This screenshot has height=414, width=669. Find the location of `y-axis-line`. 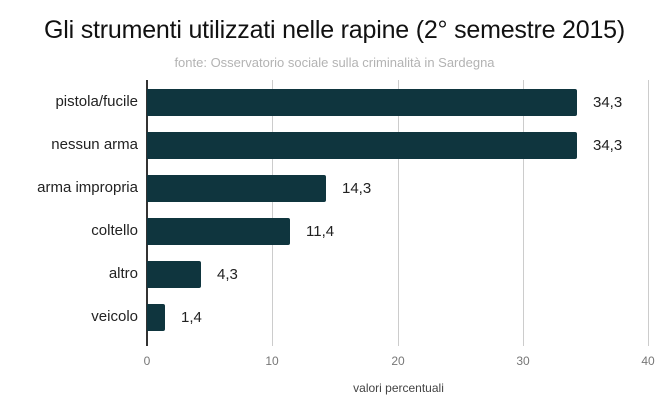

y-axis-line is located at coordinates (147, 213).